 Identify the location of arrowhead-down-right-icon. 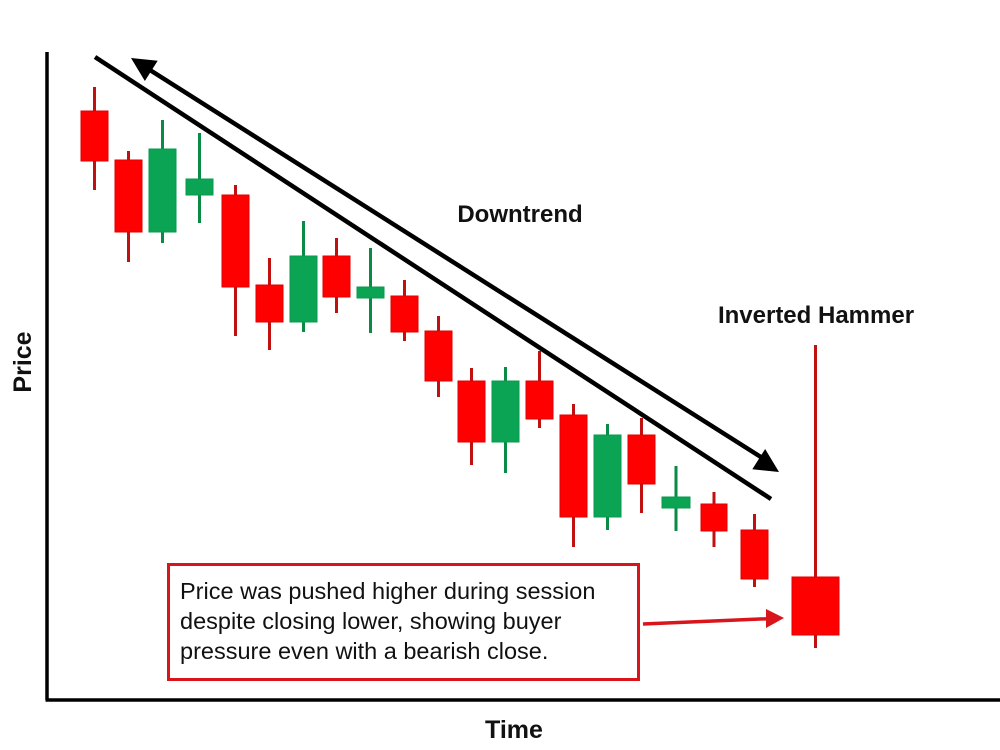
(765, 460).